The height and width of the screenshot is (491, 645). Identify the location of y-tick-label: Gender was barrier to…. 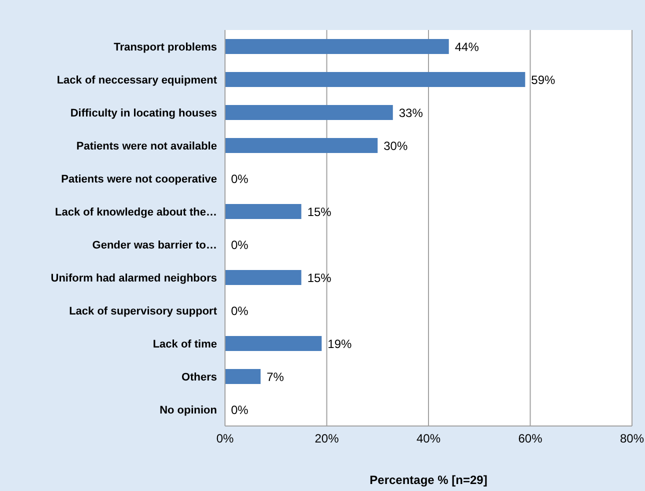
(154, 245).